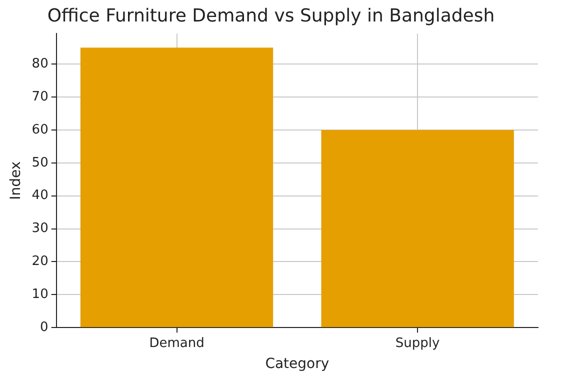 The width and height of the screenshot is (576, 381). What do you see at coordinates (40, 228) in the screenshot?
I see `y-tick-label: 30` at bounding box center [40, 228].